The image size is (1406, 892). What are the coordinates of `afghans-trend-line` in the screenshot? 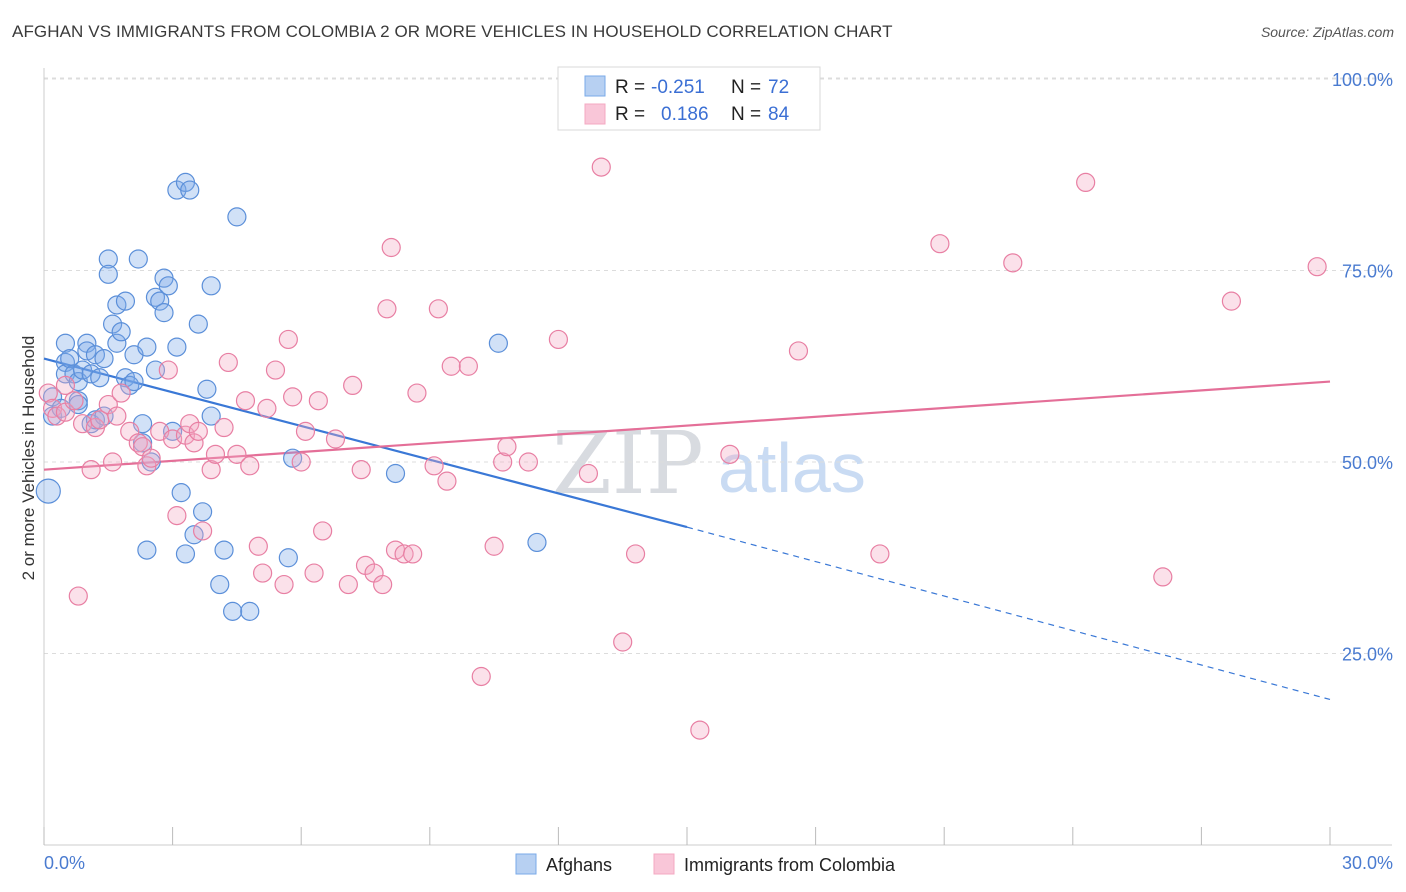 It's located at (365, 443).